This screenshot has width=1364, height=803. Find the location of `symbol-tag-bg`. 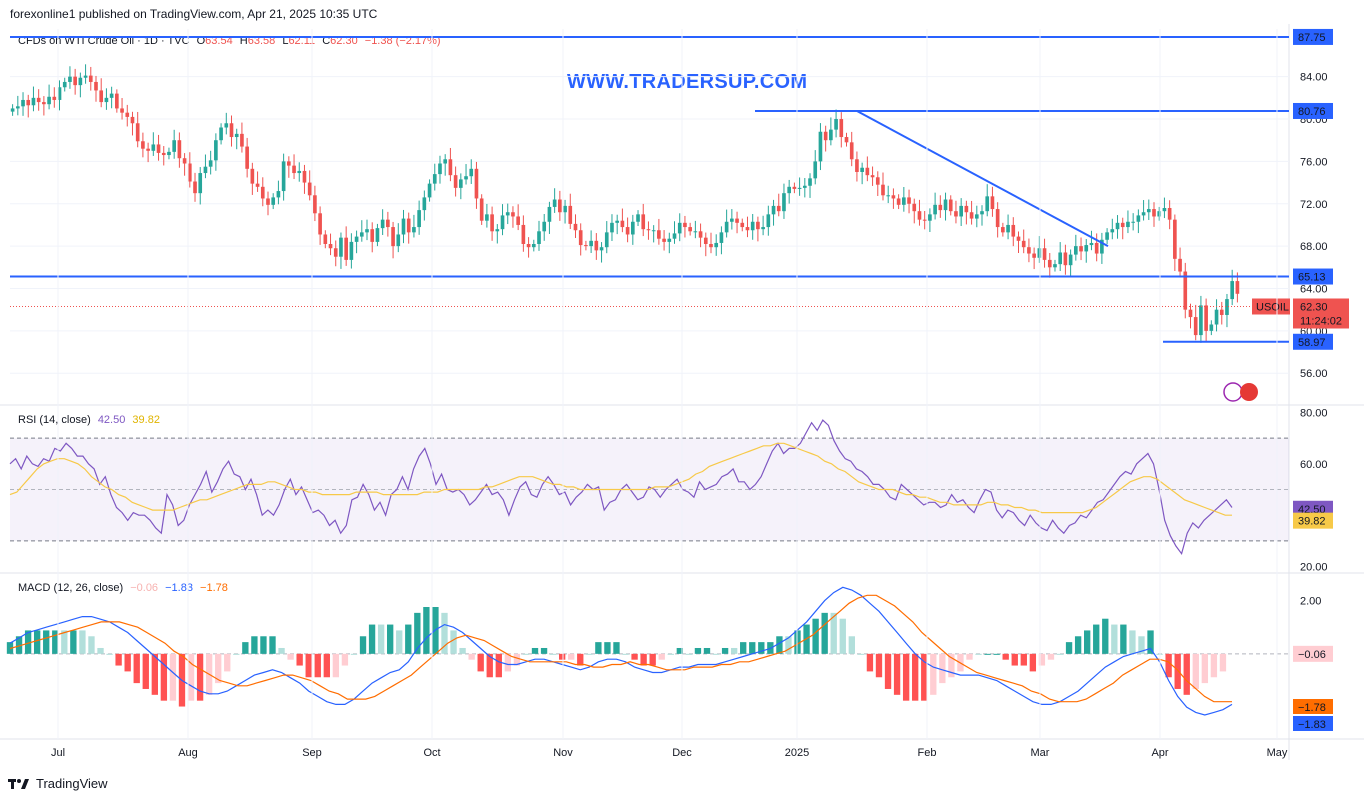

symbol-tag-bg is located at coordinates (1271, 306).